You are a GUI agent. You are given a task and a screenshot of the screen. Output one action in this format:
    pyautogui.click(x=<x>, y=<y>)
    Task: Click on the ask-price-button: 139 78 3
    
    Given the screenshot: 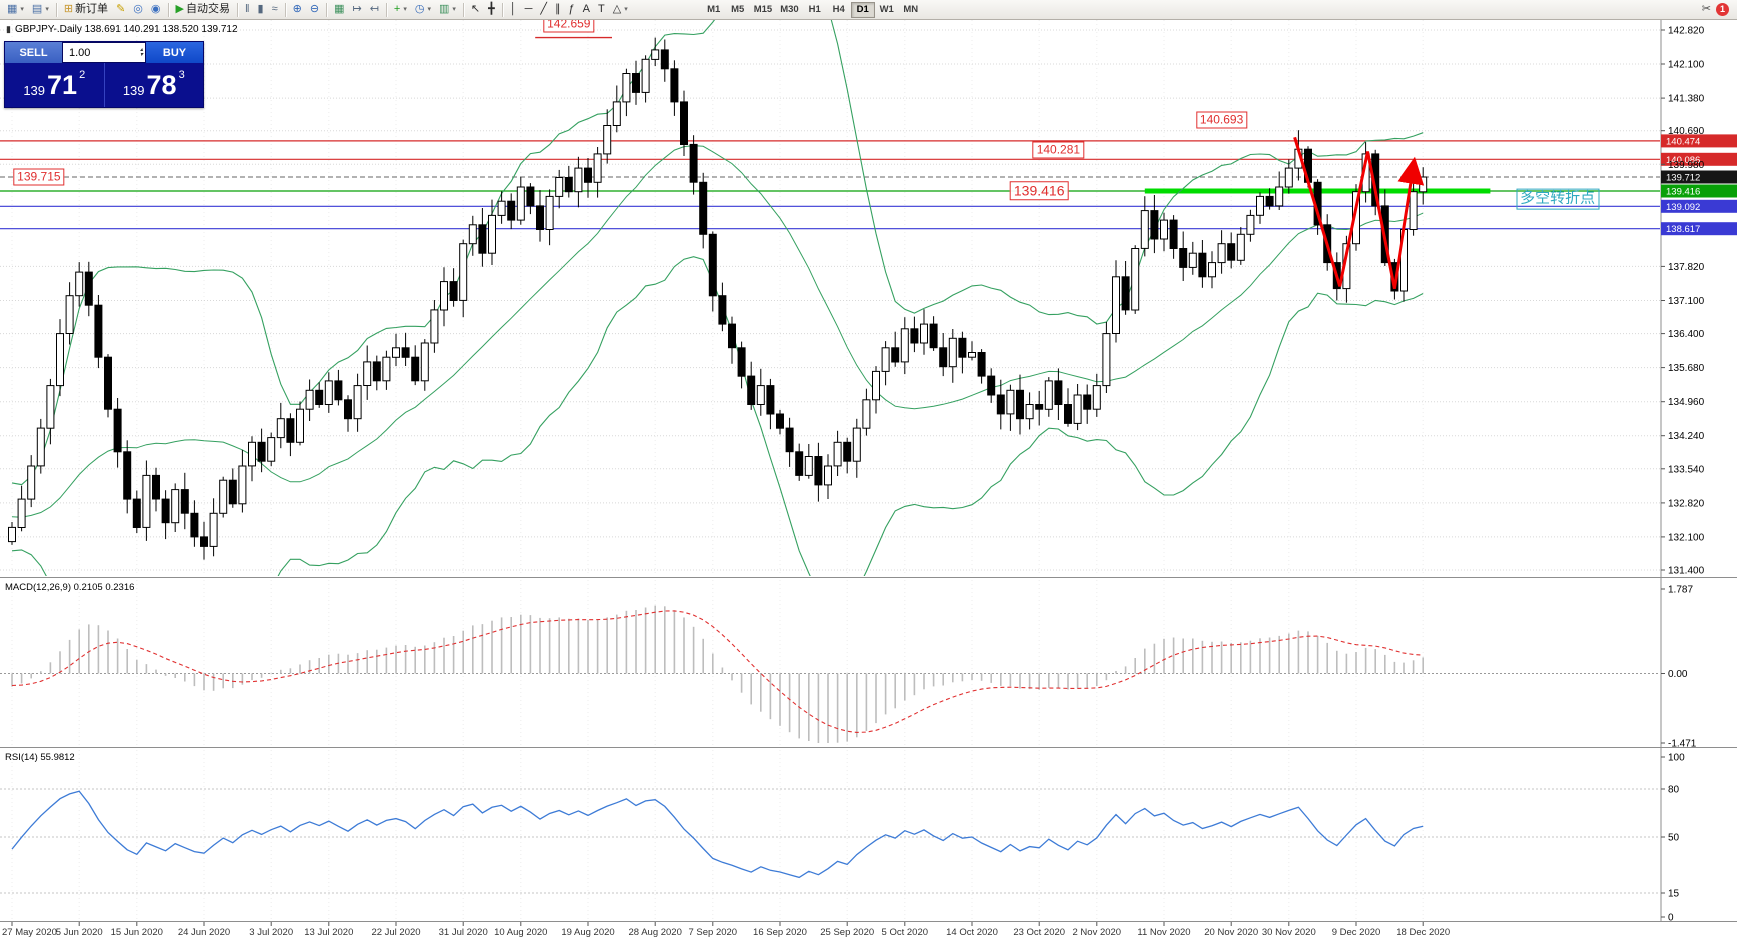 What is the action you would take?
    pyautogui.click(x=154, y=85)
    